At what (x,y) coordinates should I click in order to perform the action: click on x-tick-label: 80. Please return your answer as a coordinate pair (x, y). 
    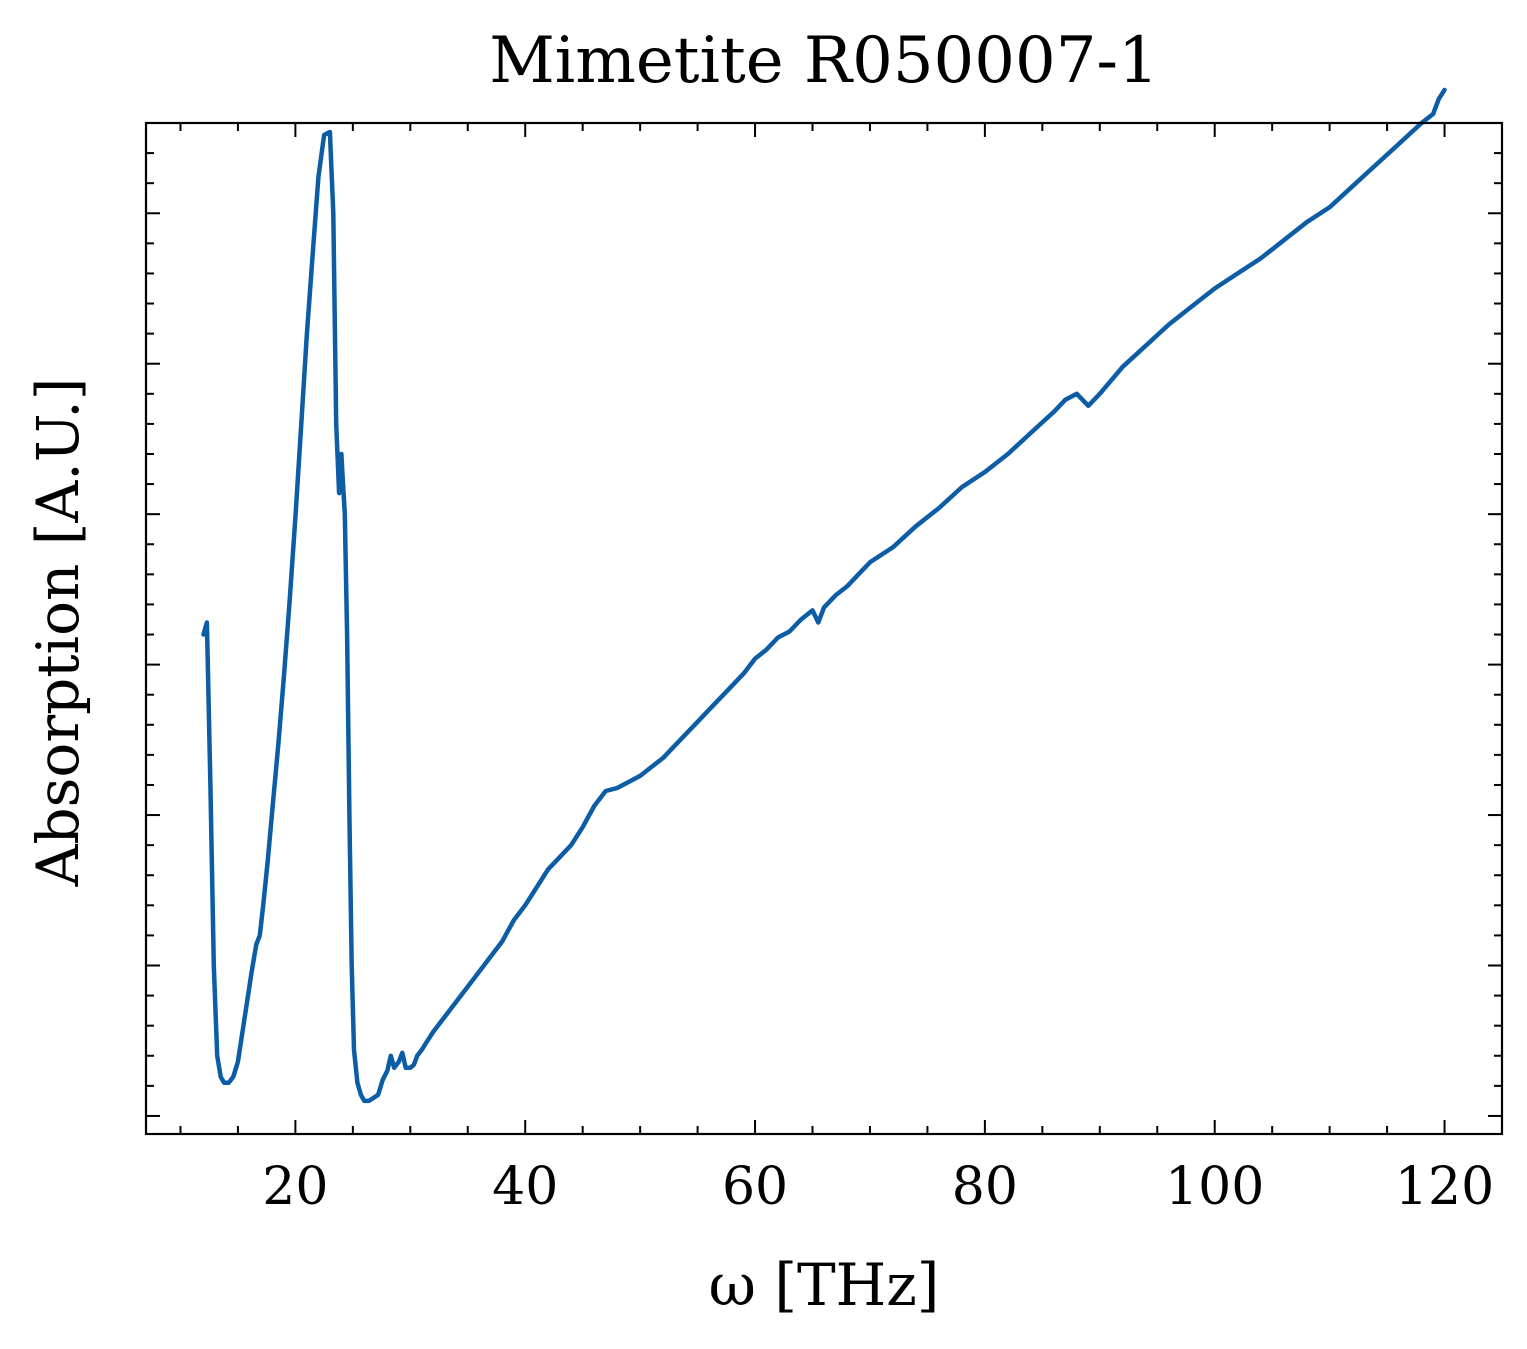
    Looking at the image, I should click on (985, 1187).